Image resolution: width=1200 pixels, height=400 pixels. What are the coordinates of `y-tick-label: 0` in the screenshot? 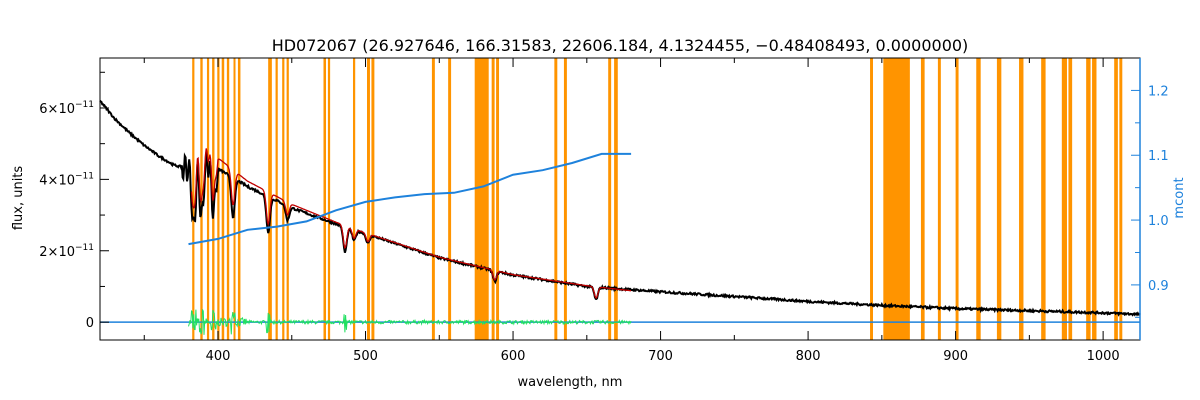 It's located at (90, 323).